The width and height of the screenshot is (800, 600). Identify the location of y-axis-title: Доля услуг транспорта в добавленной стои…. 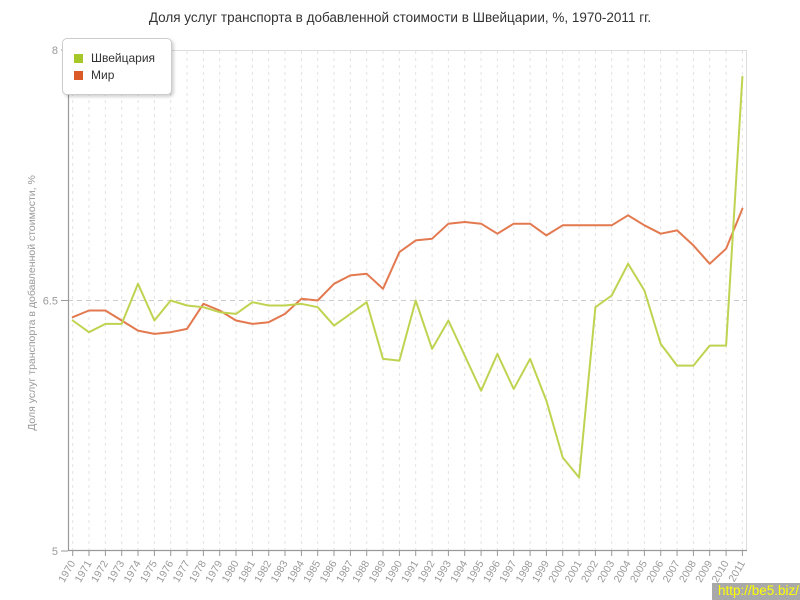
(32, 303).